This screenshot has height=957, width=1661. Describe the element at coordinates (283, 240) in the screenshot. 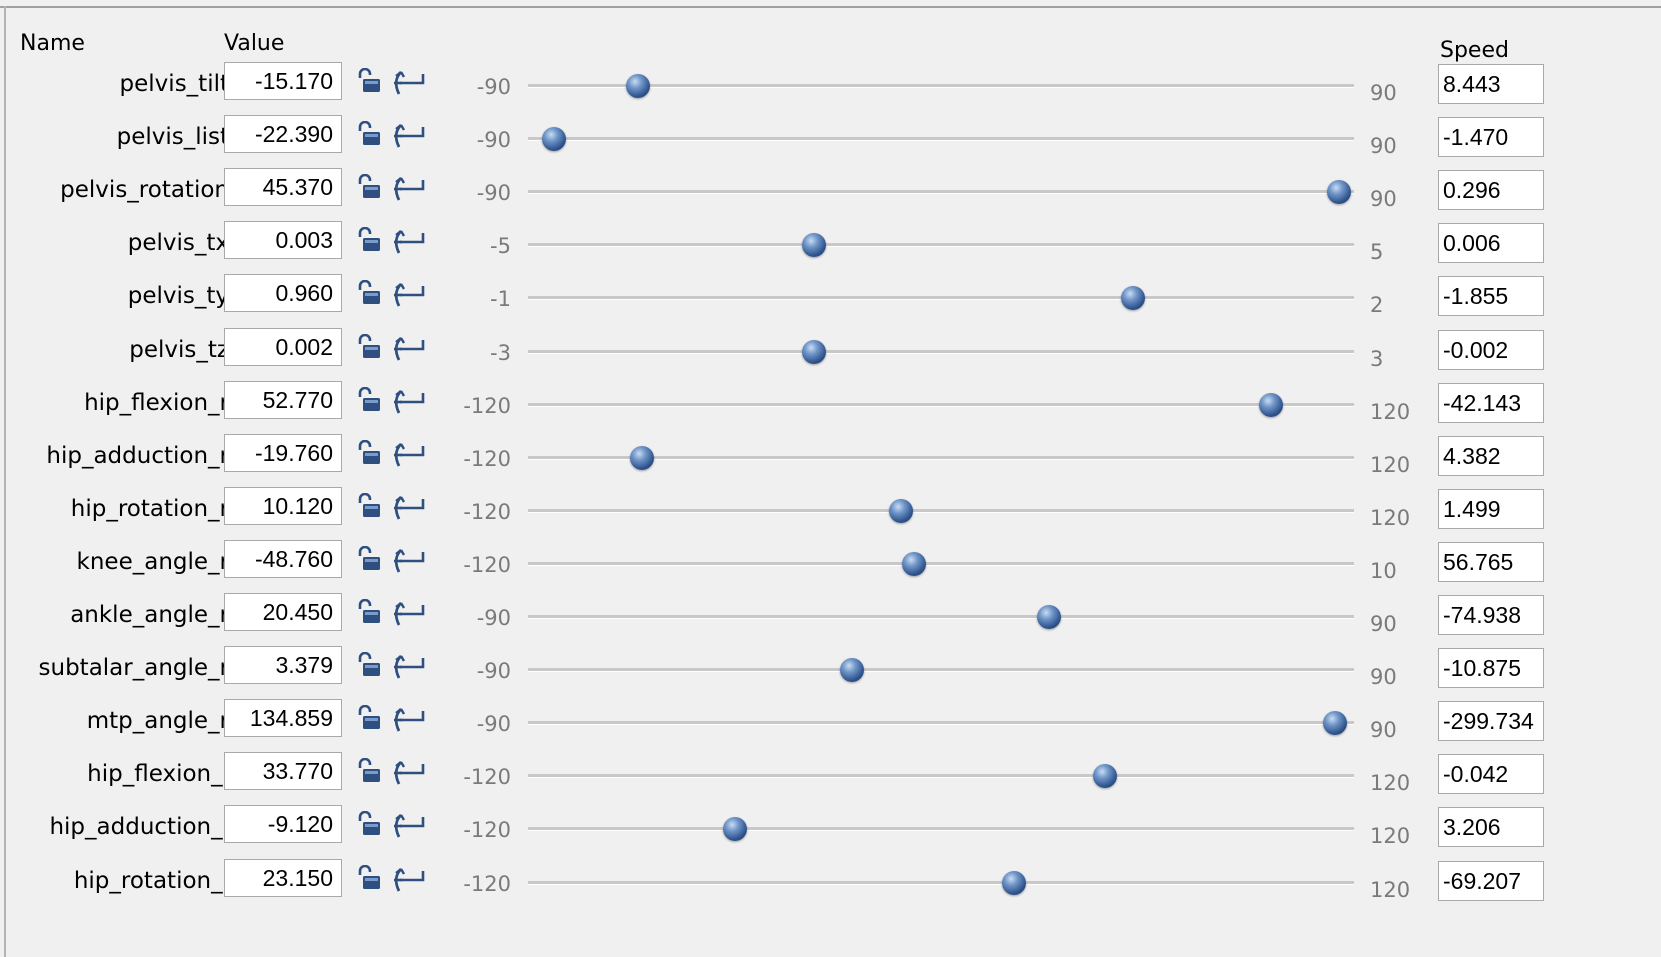

I see `coordinate-value-field: 0.003` at that location.